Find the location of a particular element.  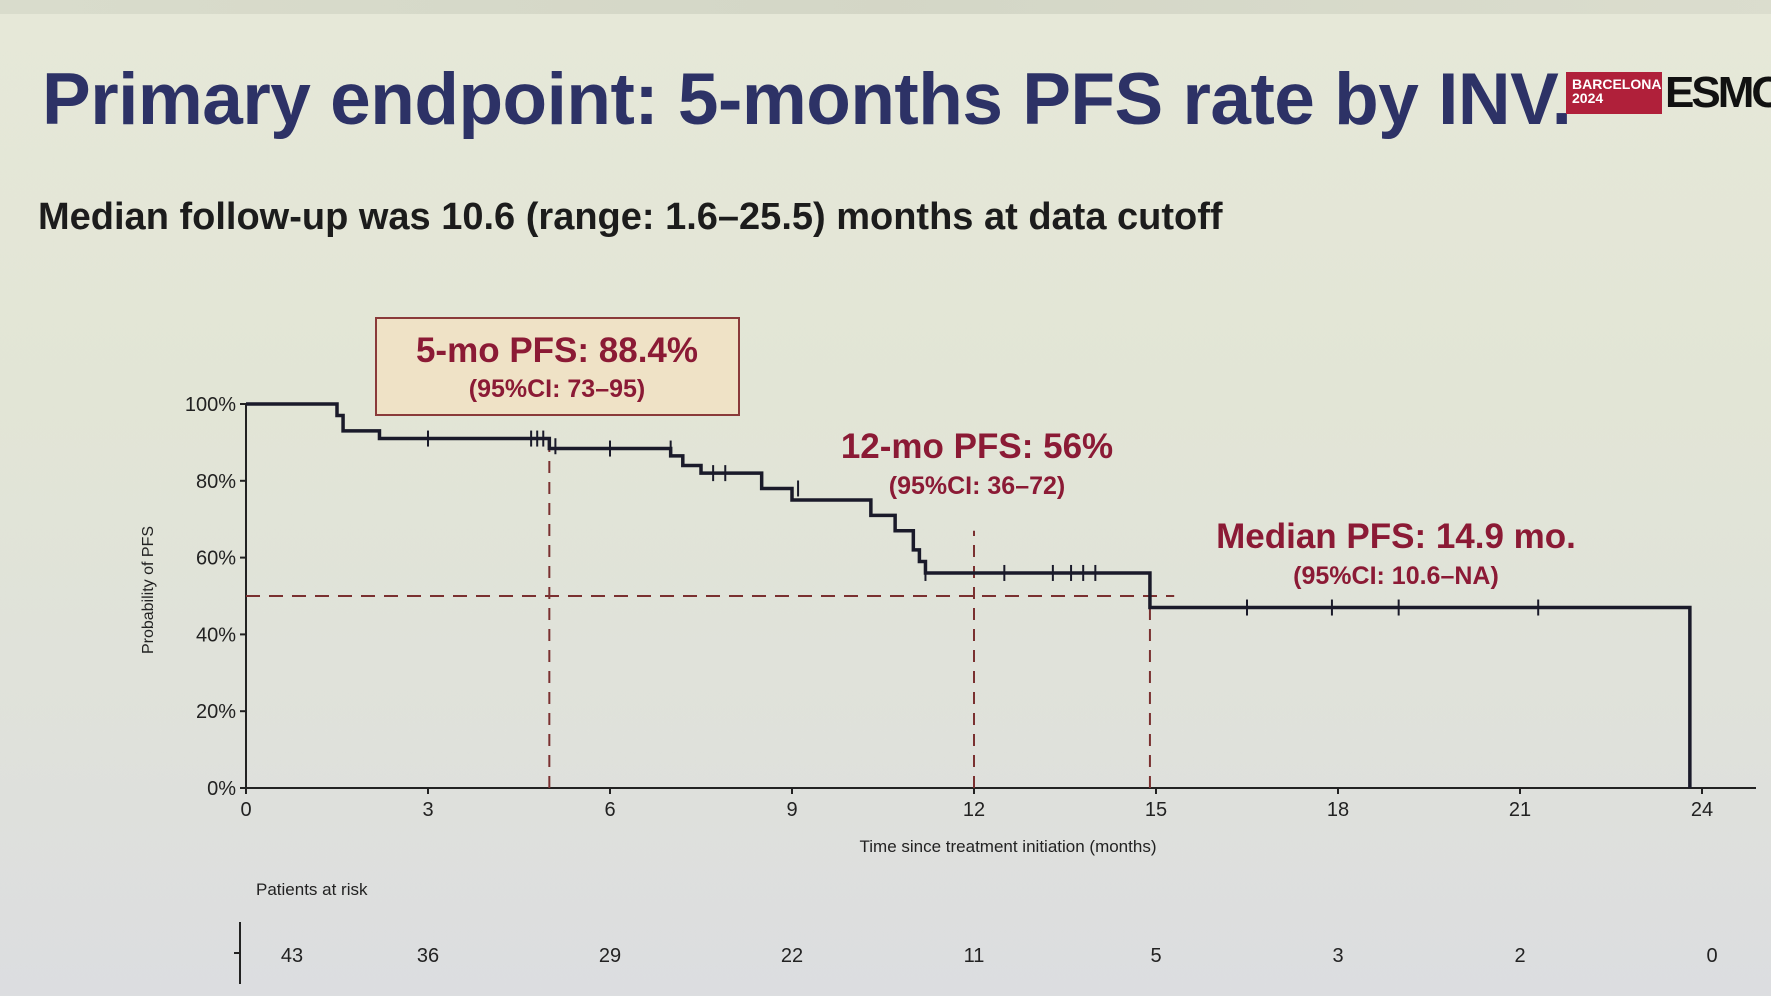

y-axis-label: Probability of PFS is located at coordinates (148, 590).